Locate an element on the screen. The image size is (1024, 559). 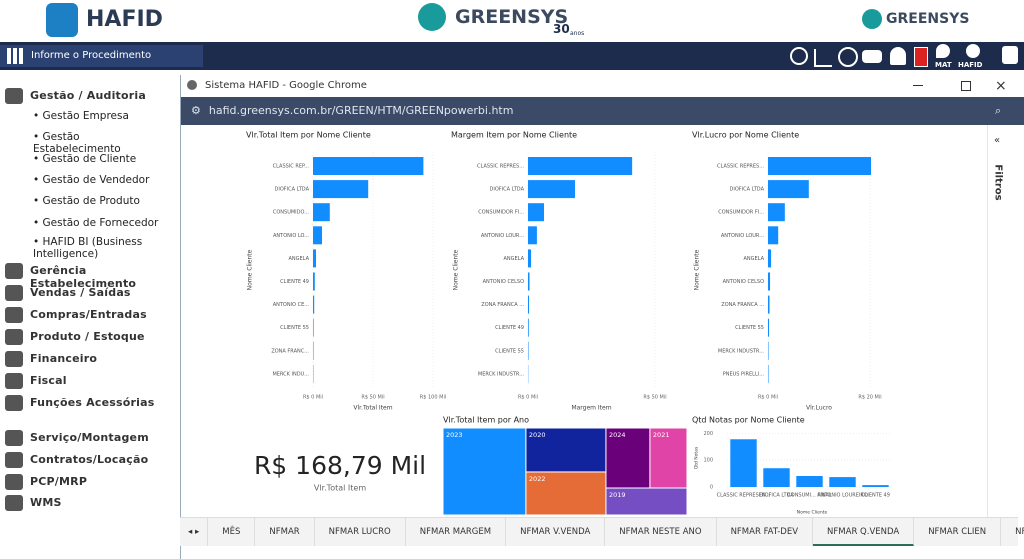
menu-item: Serviço/Montagem is located at coordinates (89, 437).